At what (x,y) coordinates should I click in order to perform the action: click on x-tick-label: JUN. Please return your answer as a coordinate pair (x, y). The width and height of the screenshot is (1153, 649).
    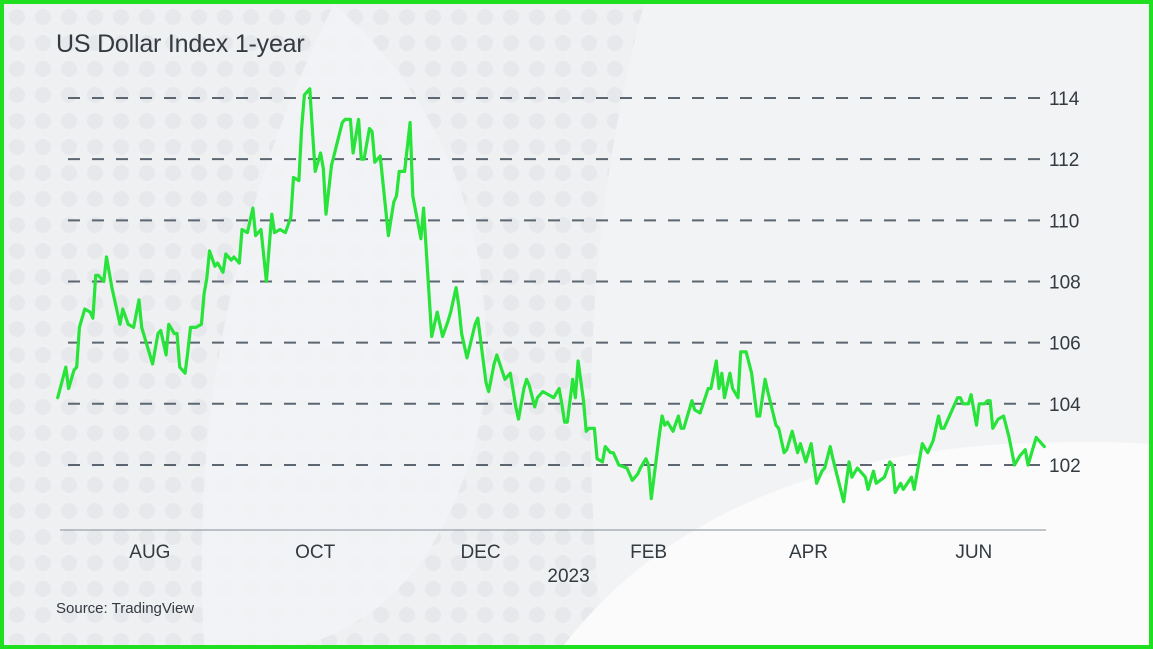
    Looking at the image, I should click on (973, 552).